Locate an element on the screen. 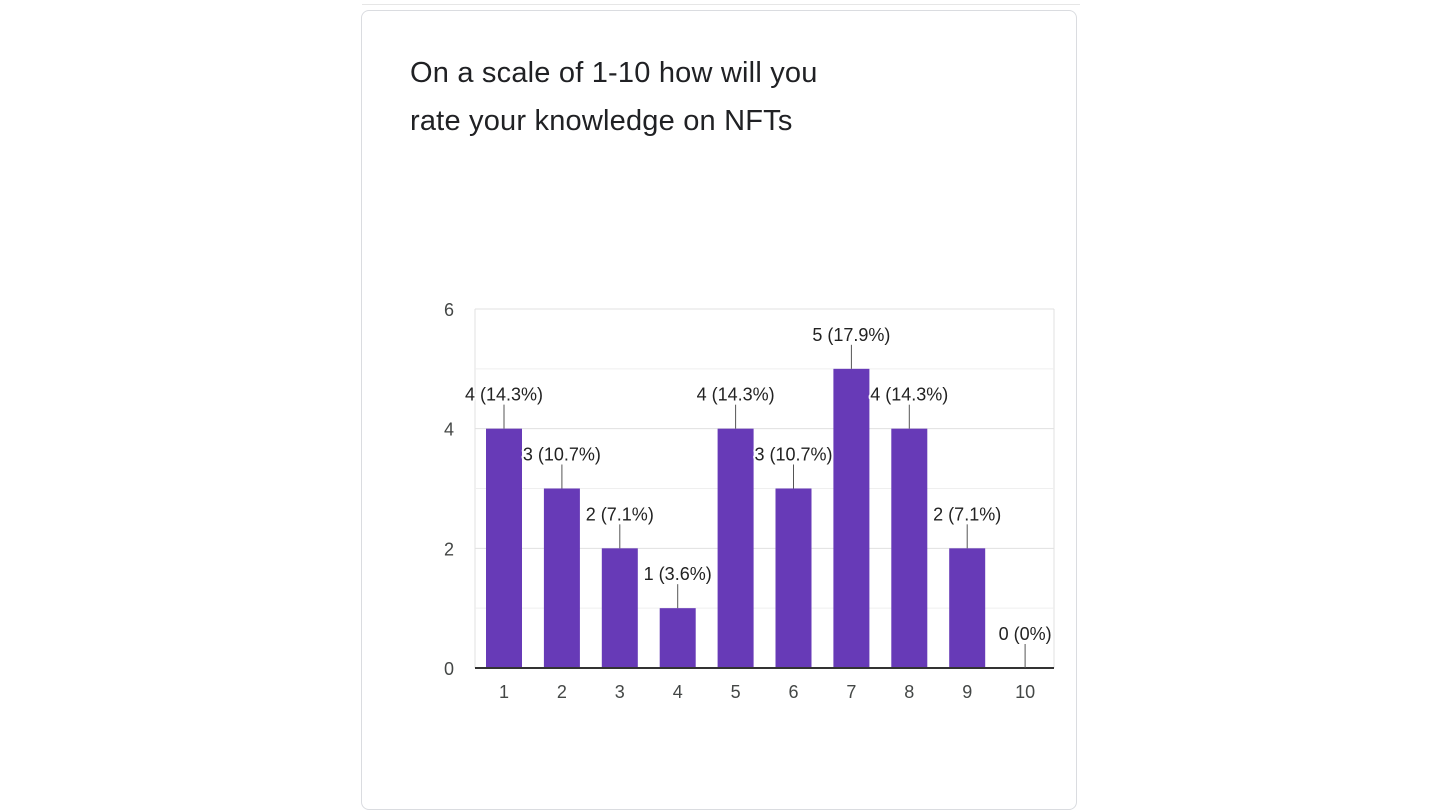 This screenshot has height=810, width=1440. data-label-1: 4 (14.3%) is located at coordinates (504, 395).